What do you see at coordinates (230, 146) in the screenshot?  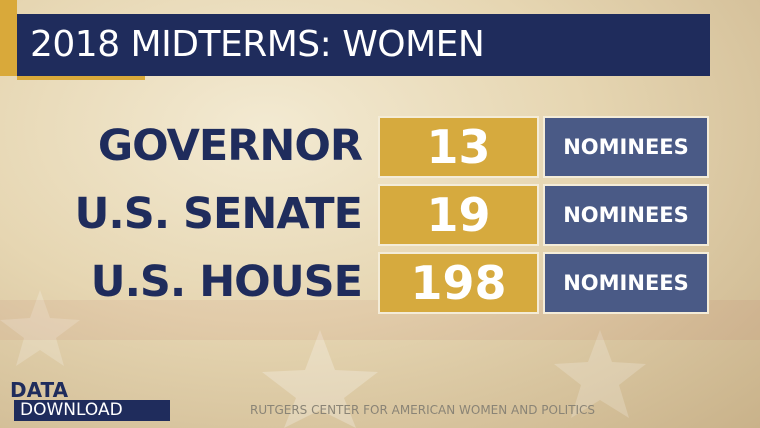 I see `row-label: GOVERNOR` at bounding box center [230, 146].